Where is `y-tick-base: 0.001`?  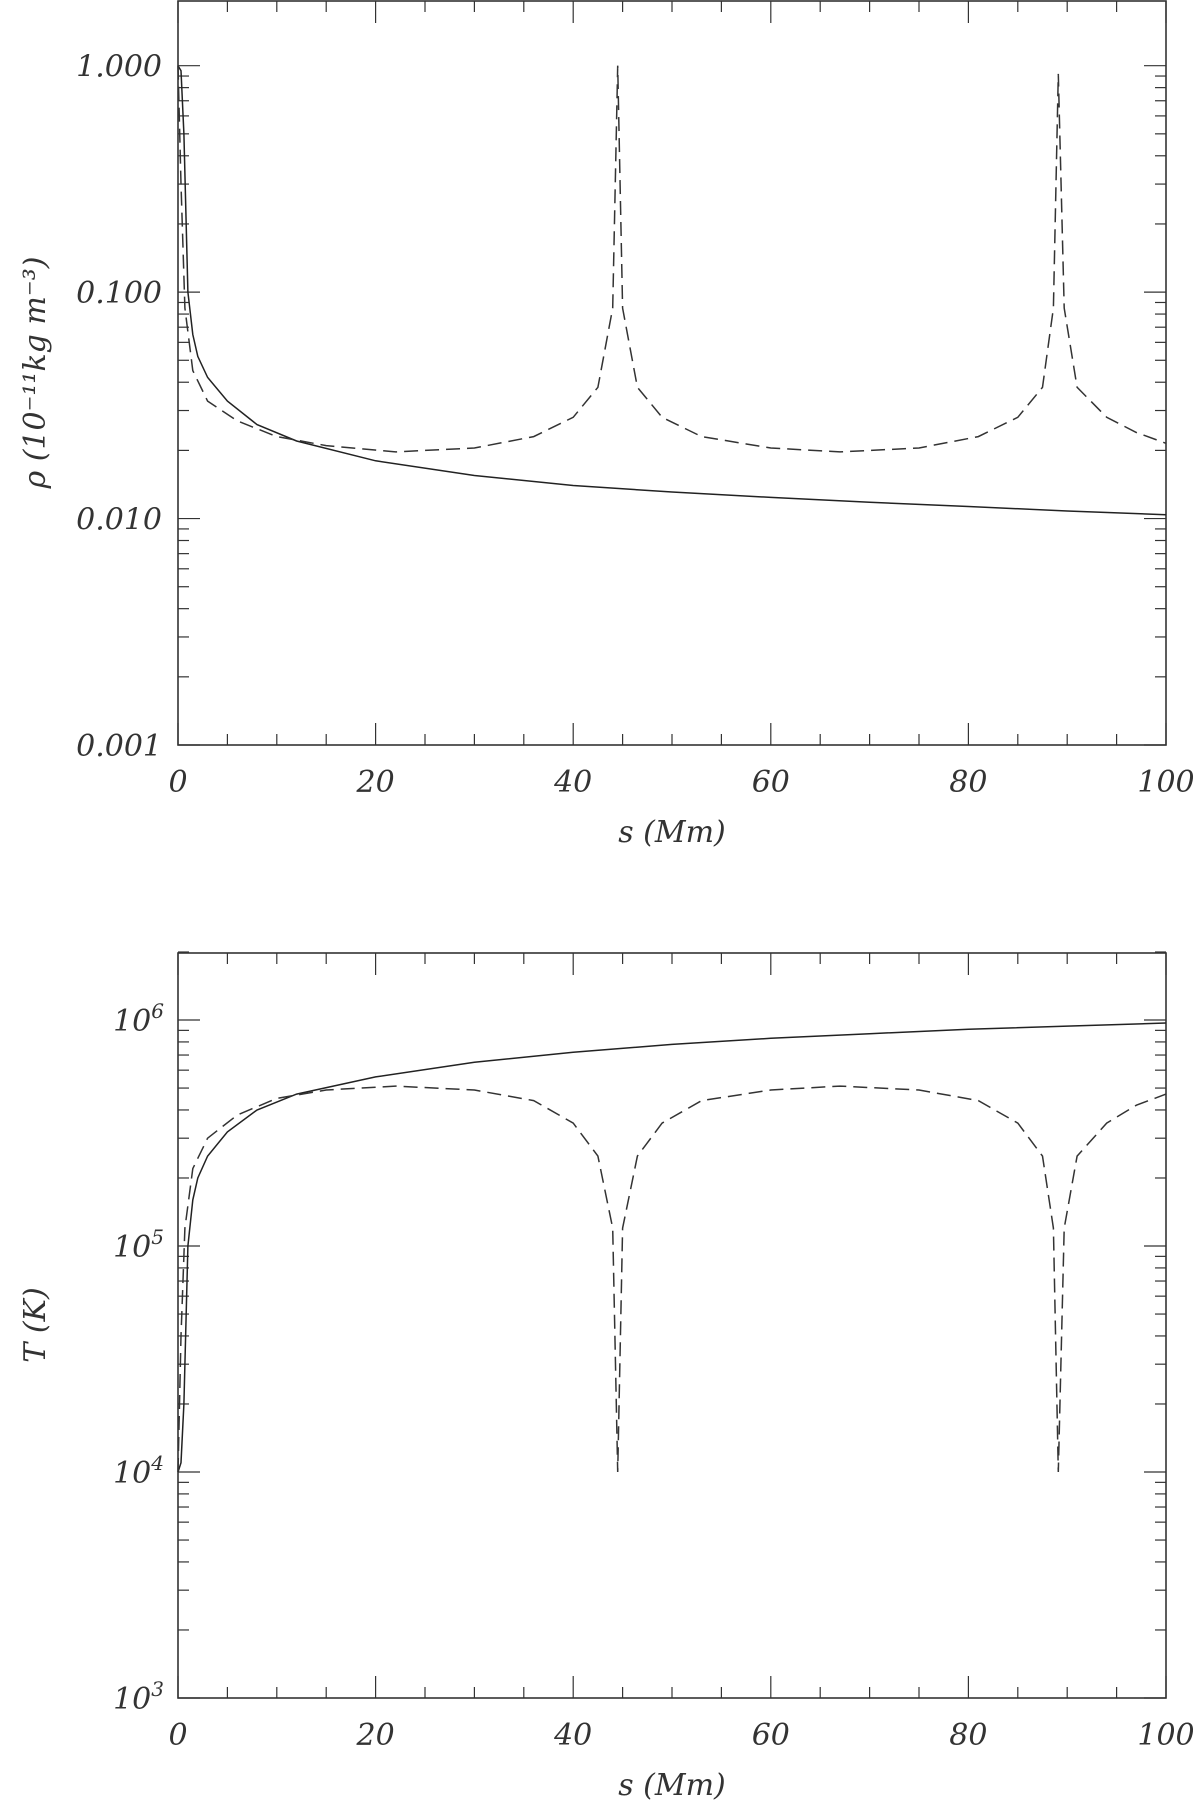 y-tick-base: 0.001 is located at coordinates (119, 746).